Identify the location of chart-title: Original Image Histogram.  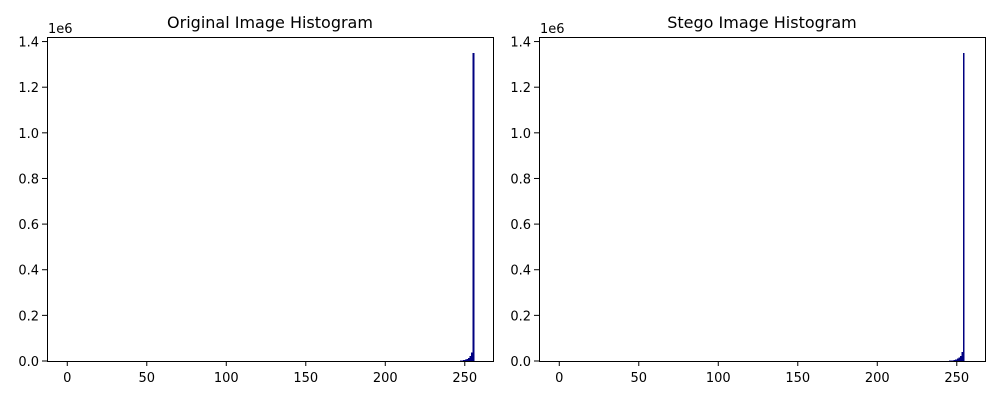
(270, 22).